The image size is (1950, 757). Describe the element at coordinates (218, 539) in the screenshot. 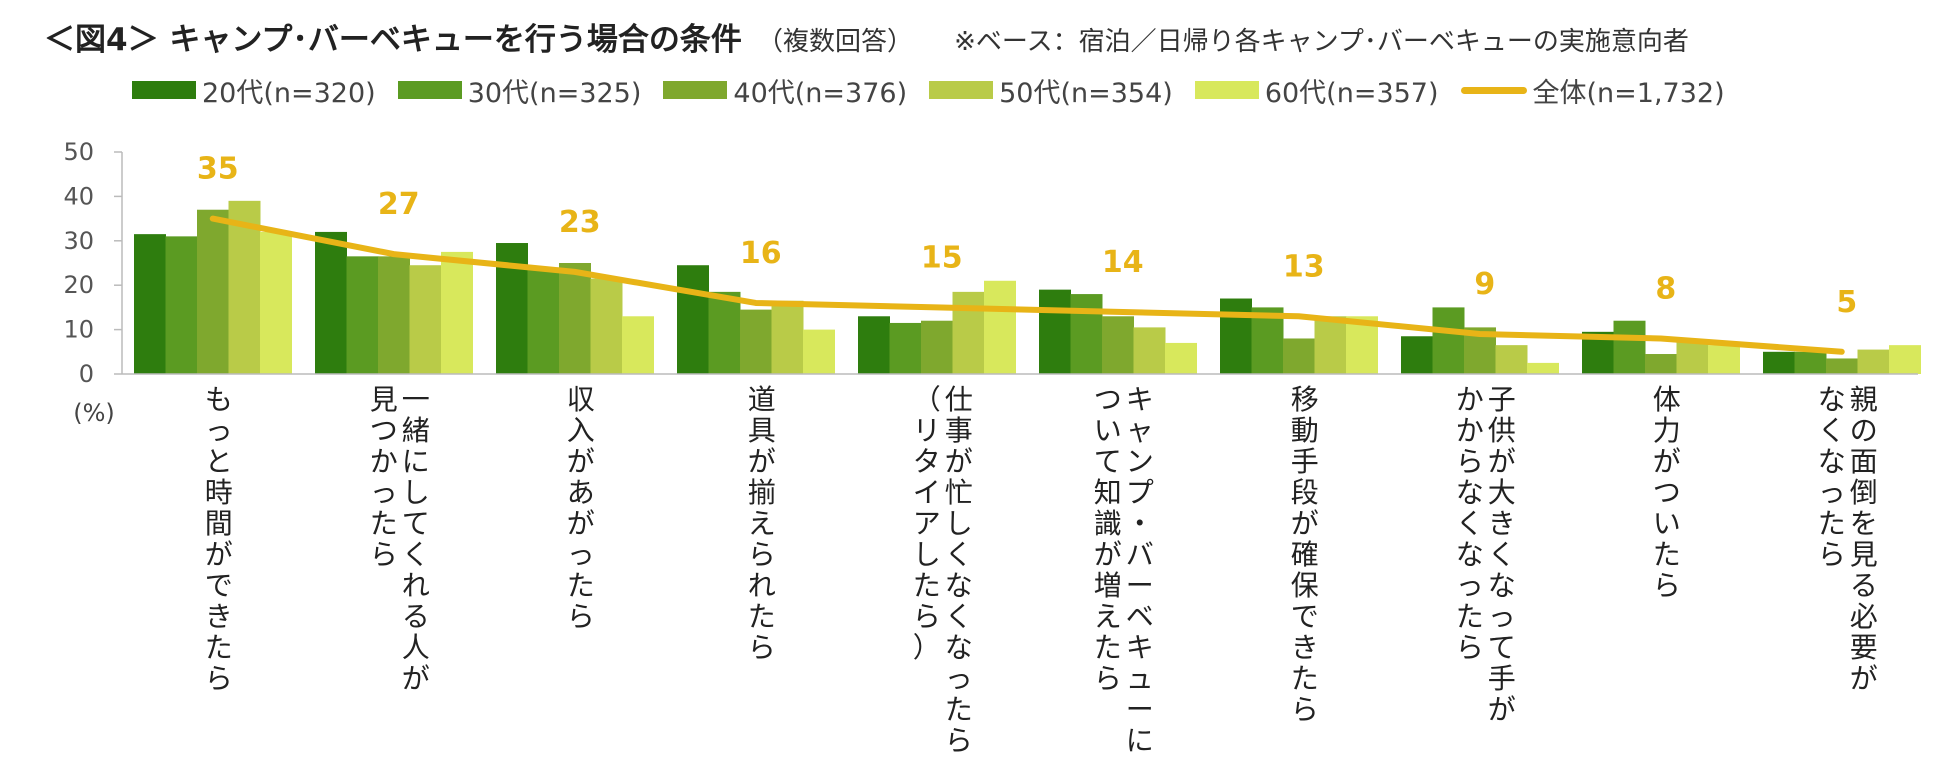

I see `category-label: もっと時間ができたら` at that location.